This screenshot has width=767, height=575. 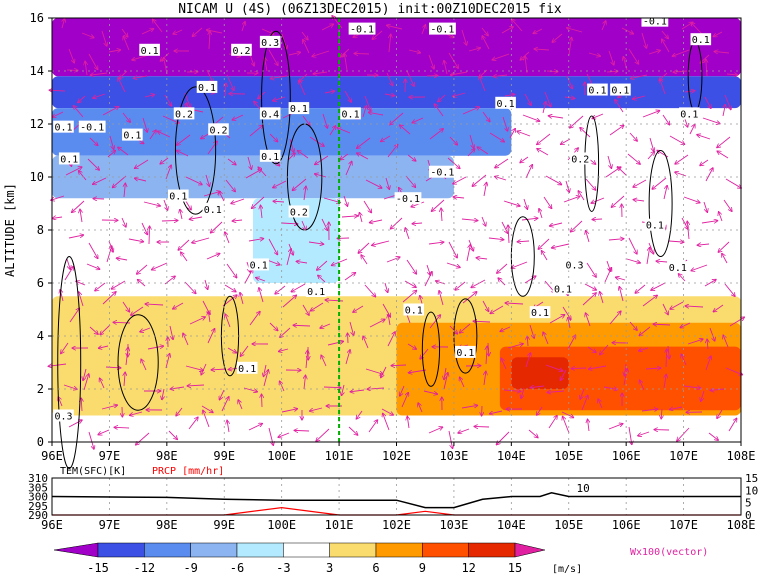 What do you see at coordinates (241, 51) in the screenshot?
I see `contour-label: 0.2` at bounding box center [241, 51].